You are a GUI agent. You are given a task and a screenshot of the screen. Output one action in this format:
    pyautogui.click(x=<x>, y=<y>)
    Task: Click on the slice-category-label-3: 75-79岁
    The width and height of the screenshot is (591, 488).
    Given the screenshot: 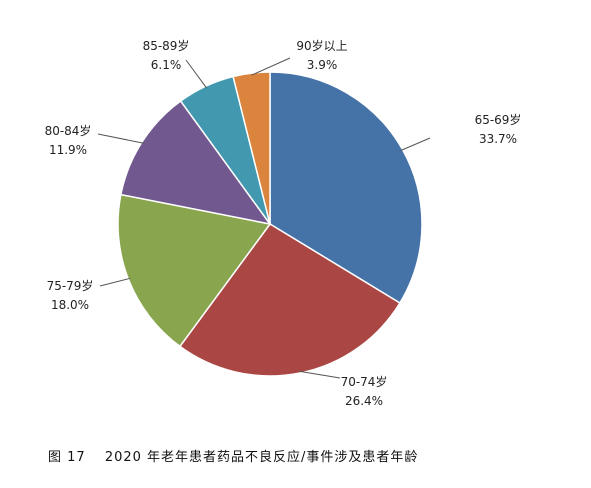 What is the action you would take?
    pyautogui.click(x=70, y=285)
    